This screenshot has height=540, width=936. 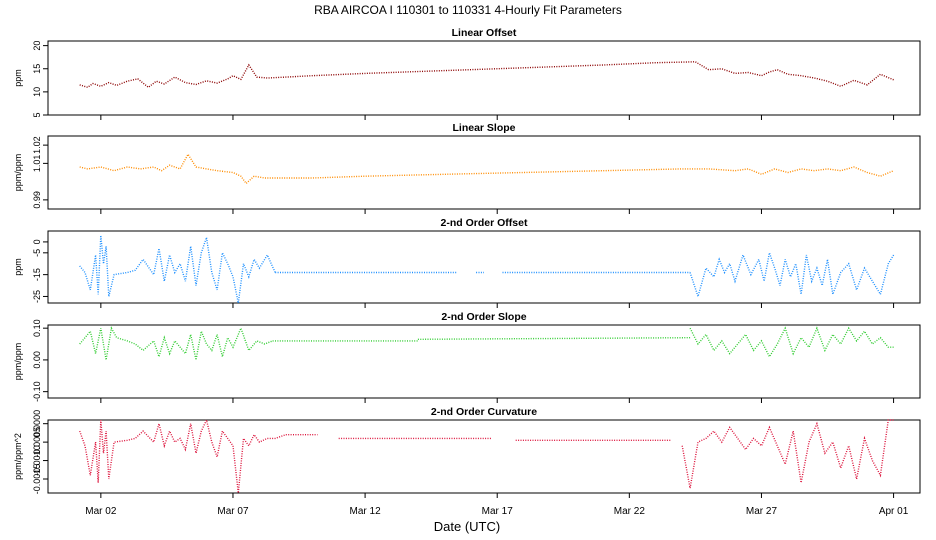 I want to click on y-tick-label: -5, so click(x=37, y=253).